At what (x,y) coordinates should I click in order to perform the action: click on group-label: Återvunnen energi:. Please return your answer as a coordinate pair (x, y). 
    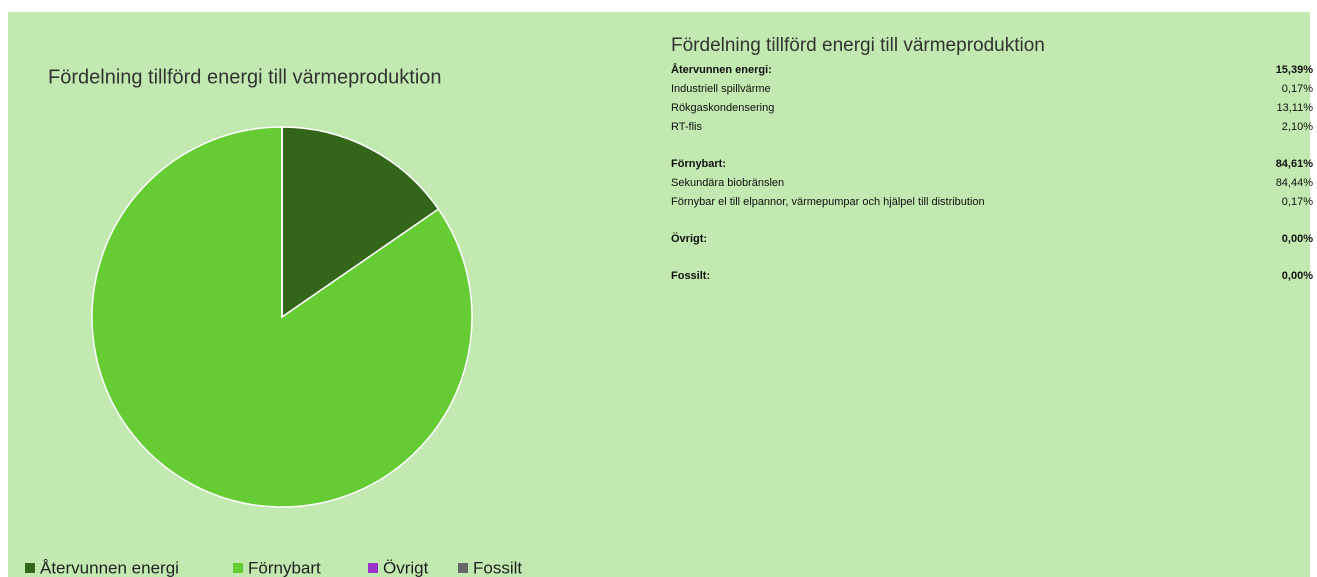
    Looking at the image, I should click on (721, 69).